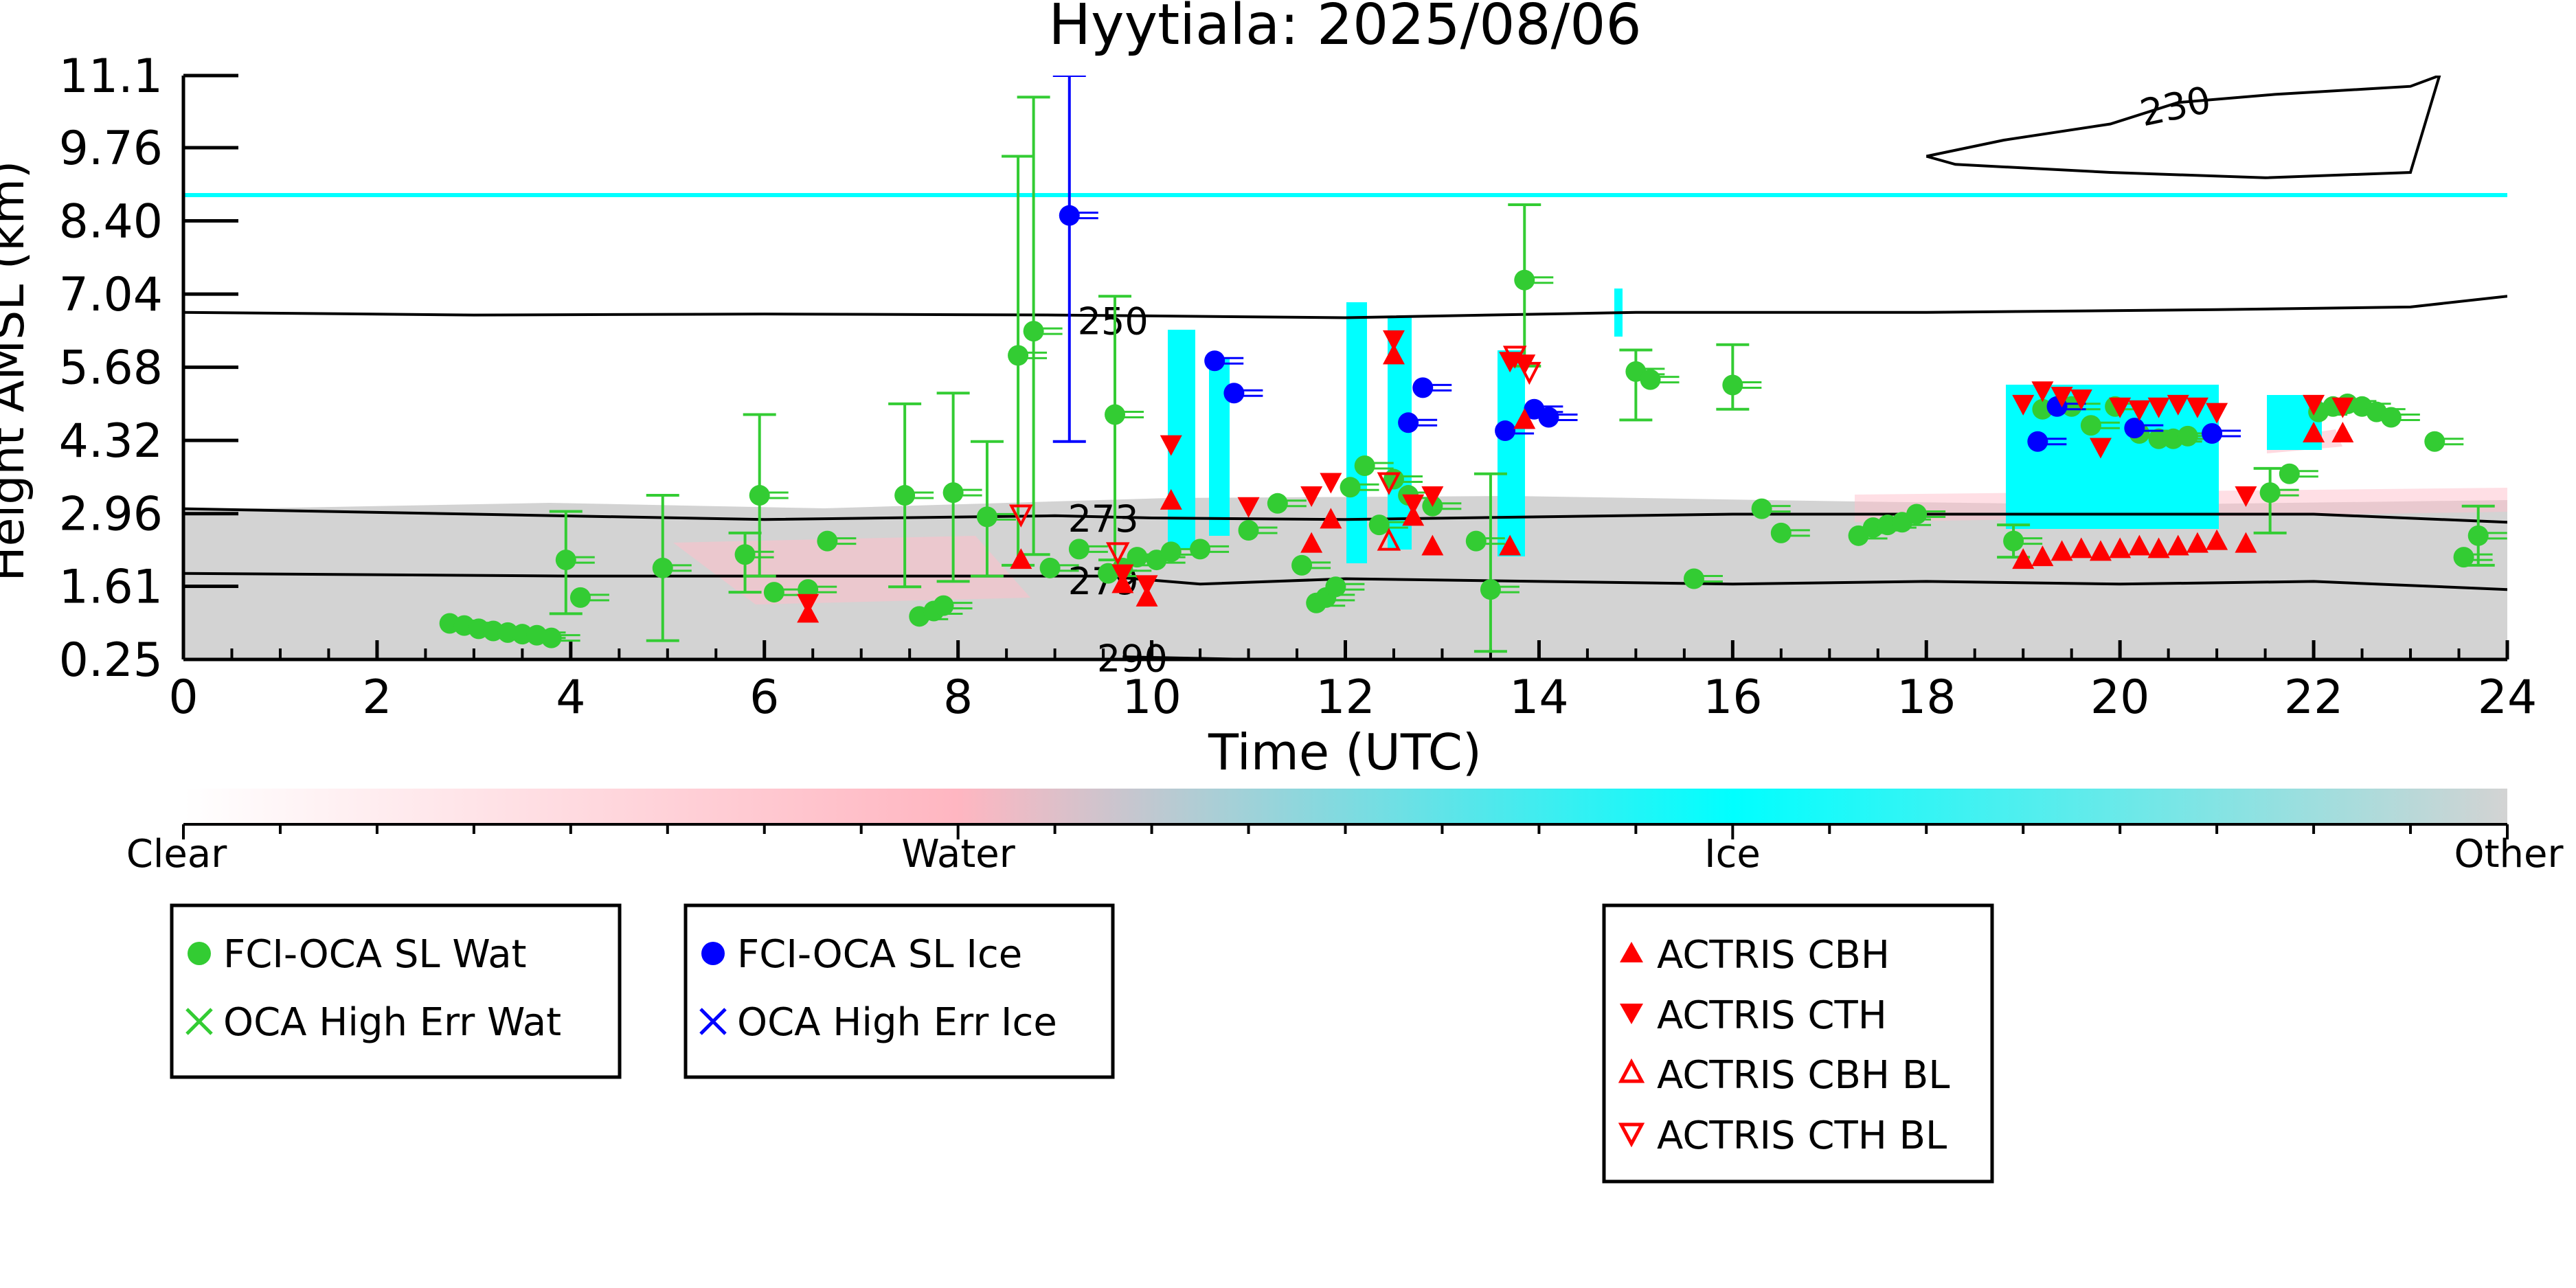  What do you see at coordinates (392, 1022) in the screenshot?
I see `legend-label-higherr-wat: OCA High Err Wat` at bounding box center [392, 1022].